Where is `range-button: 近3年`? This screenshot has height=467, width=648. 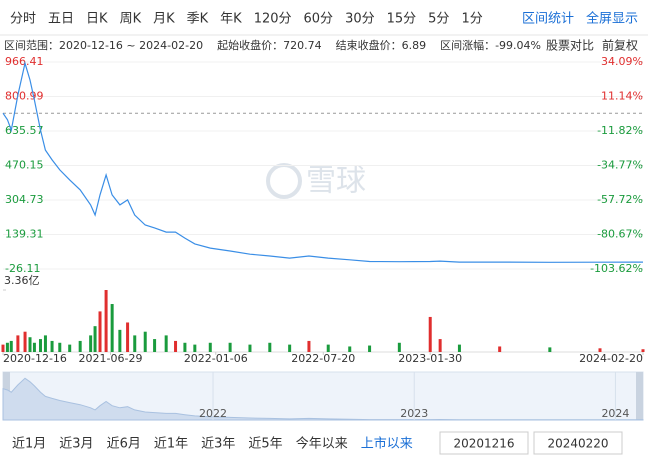
range-button: 近3年 is located at coordinates (218, 444).